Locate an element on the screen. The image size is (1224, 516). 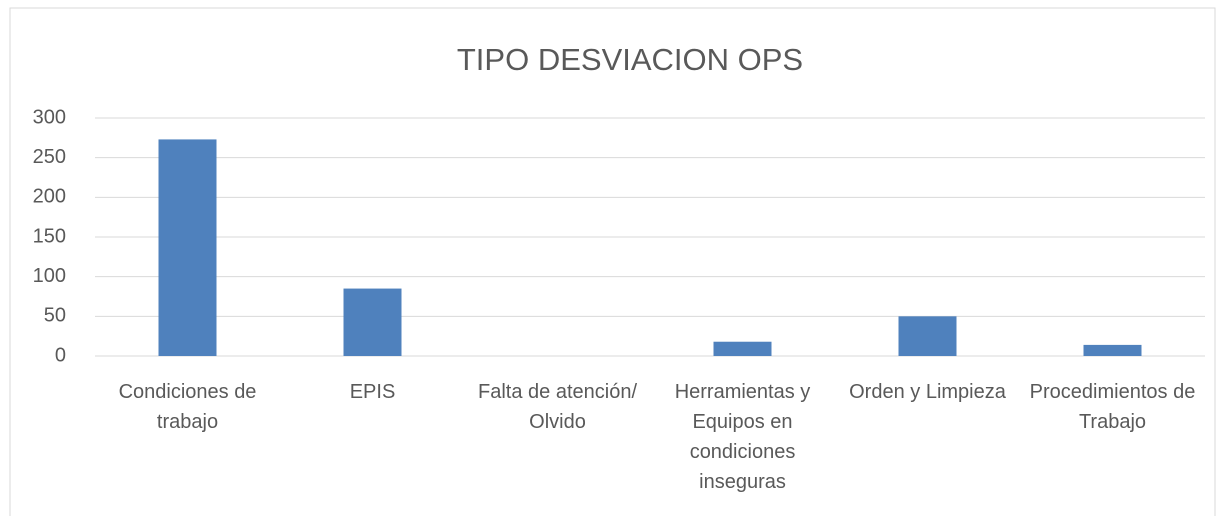
y-tick-label: 50 is located at coordinates (55, 316).